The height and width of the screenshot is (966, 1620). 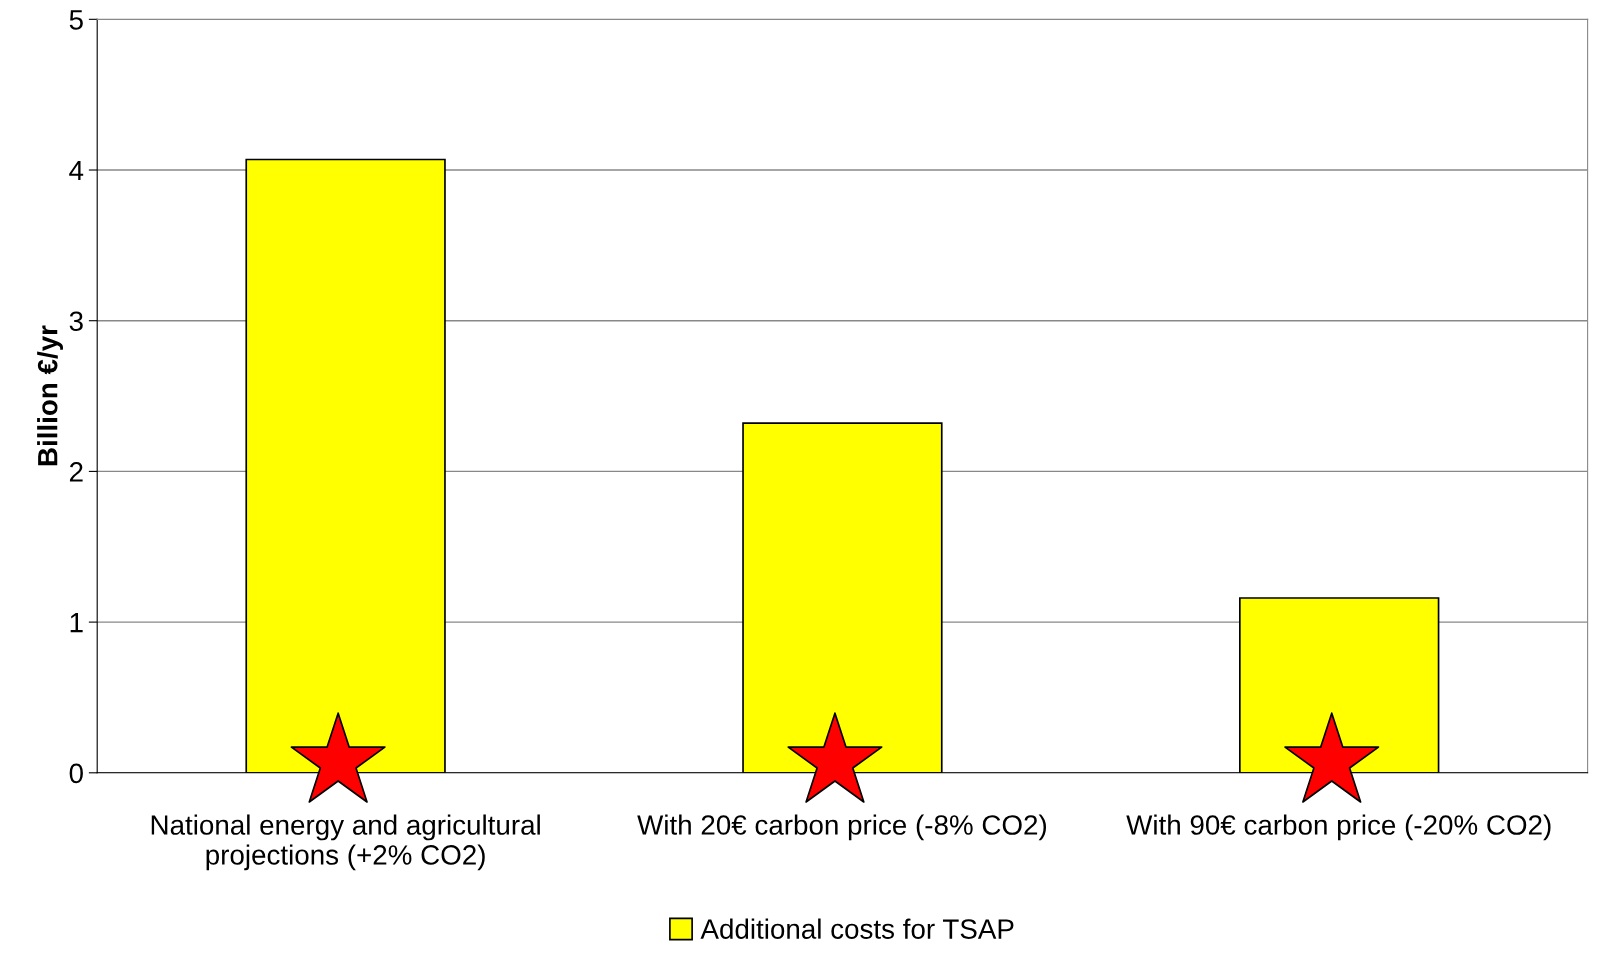 What do you see at coordinates (76, 773) in the screenshot?
I see `y-tick-label: 0` at bounding box center [76, 773].